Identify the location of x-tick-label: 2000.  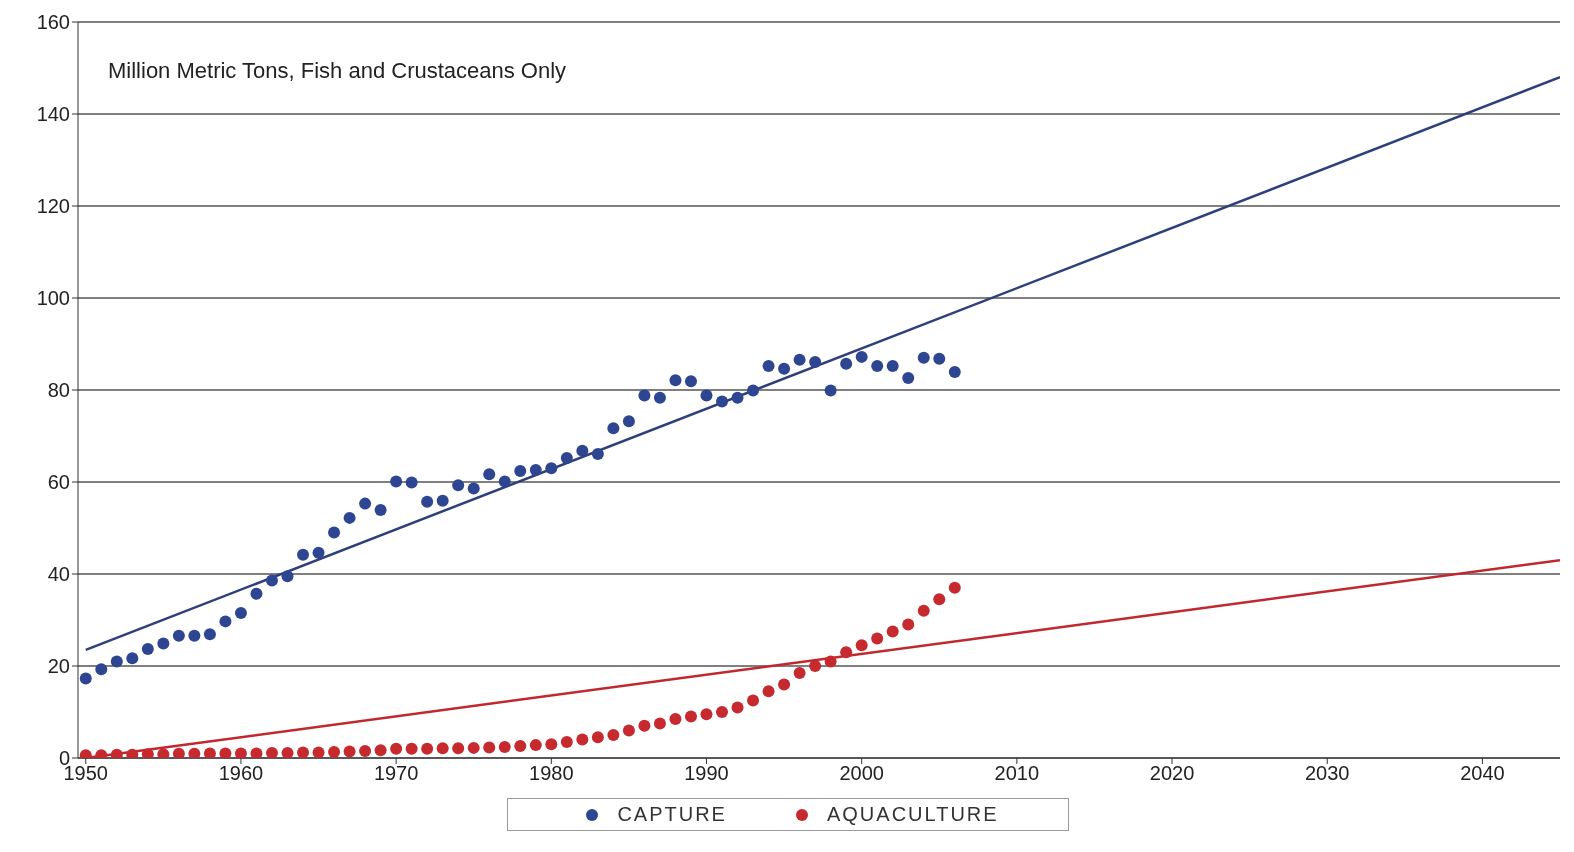
(861, 773).